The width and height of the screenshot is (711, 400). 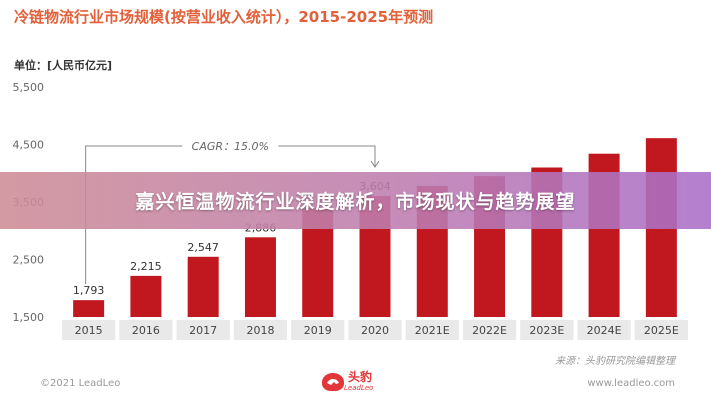 What do you see at coordinates (375, 164) in the screenshot?
I see `cagr-arrowhead` at bounding box center [375, 164].